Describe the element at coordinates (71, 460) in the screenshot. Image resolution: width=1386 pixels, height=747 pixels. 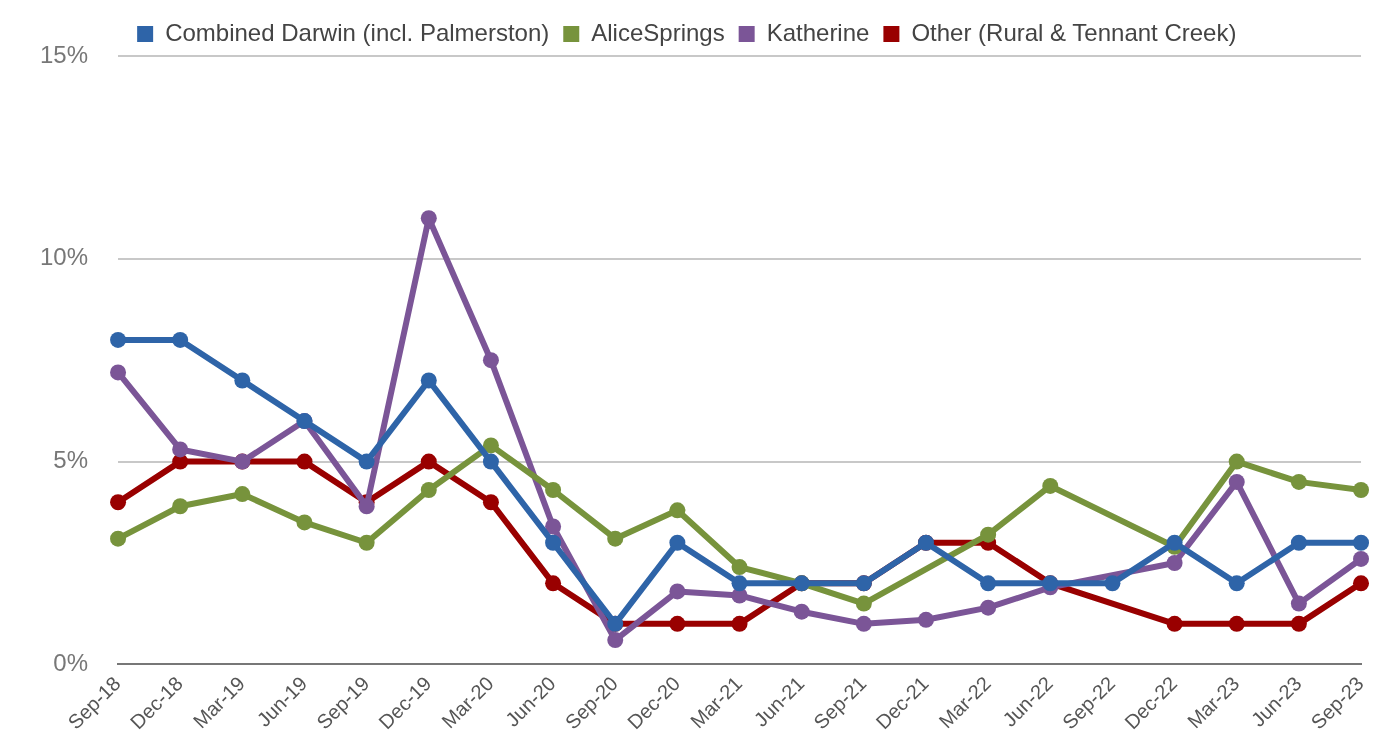
I see `y-tick-label: 5%` at that location.